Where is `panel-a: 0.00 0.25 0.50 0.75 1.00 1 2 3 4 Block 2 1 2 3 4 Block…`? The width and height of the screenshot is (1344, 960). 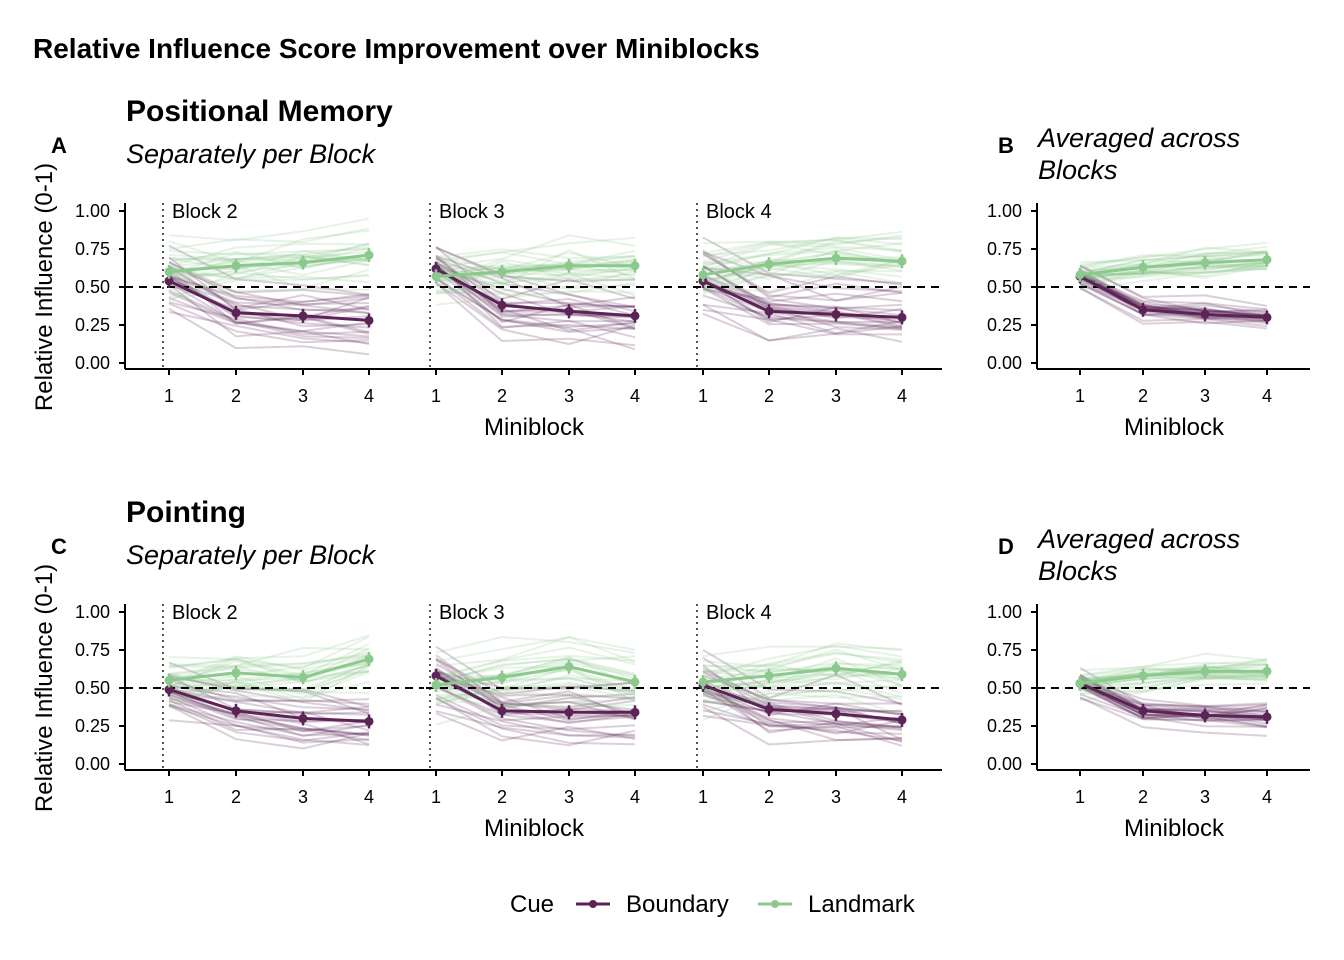
panel-a: 0.00 0.25 0.50 0.75 1.00 1 2 3 4 Block 2 1 2 3 4 Block… is located at coordinates (508, 303).